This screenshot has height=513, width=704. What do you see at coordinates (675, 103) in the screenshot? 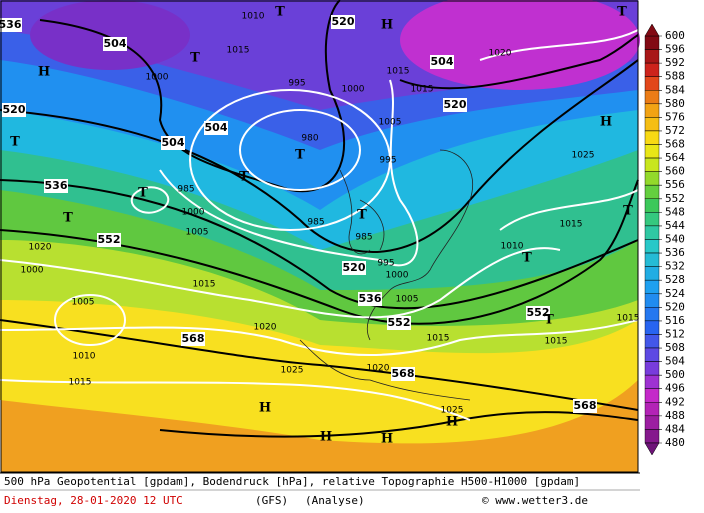
I see `colorbar-tick-label: 580` at bounding box center [675, 103].